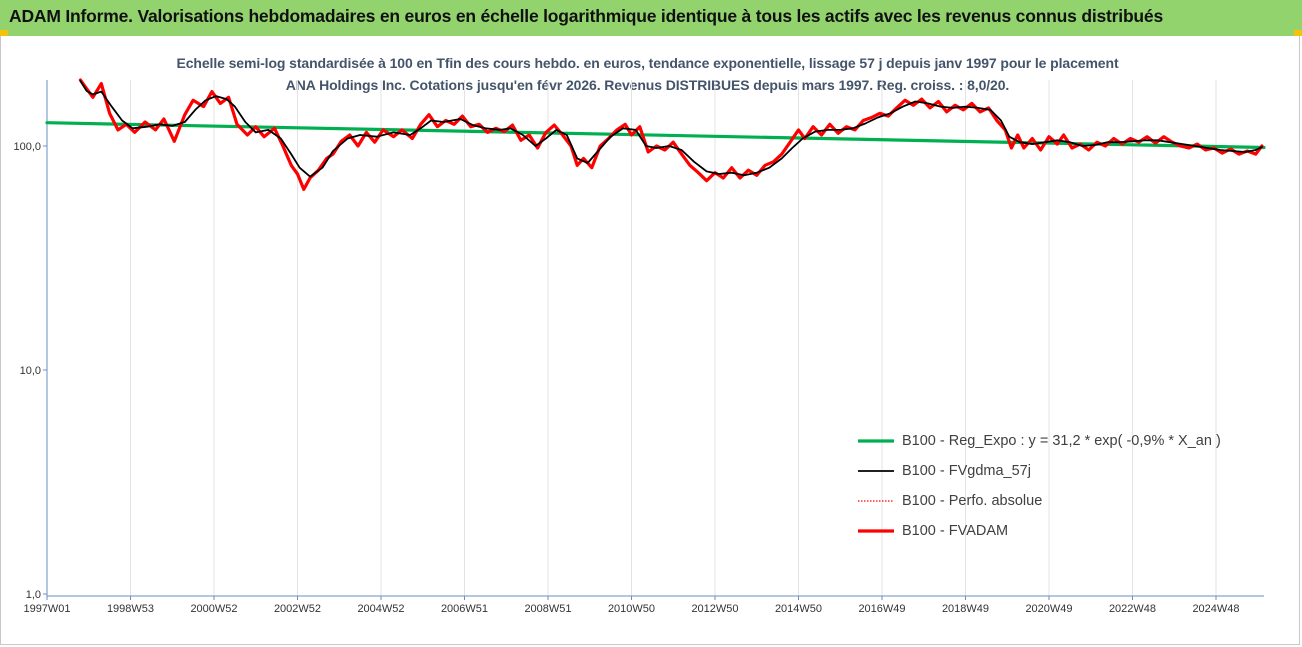 The width and height of the screenshot is (1302, 647). Describe the element at coordinates (1058, 471) in the screenshot. I see `legend-item-fvgdma-57j: B100 - FVgdma_57j` at that location.